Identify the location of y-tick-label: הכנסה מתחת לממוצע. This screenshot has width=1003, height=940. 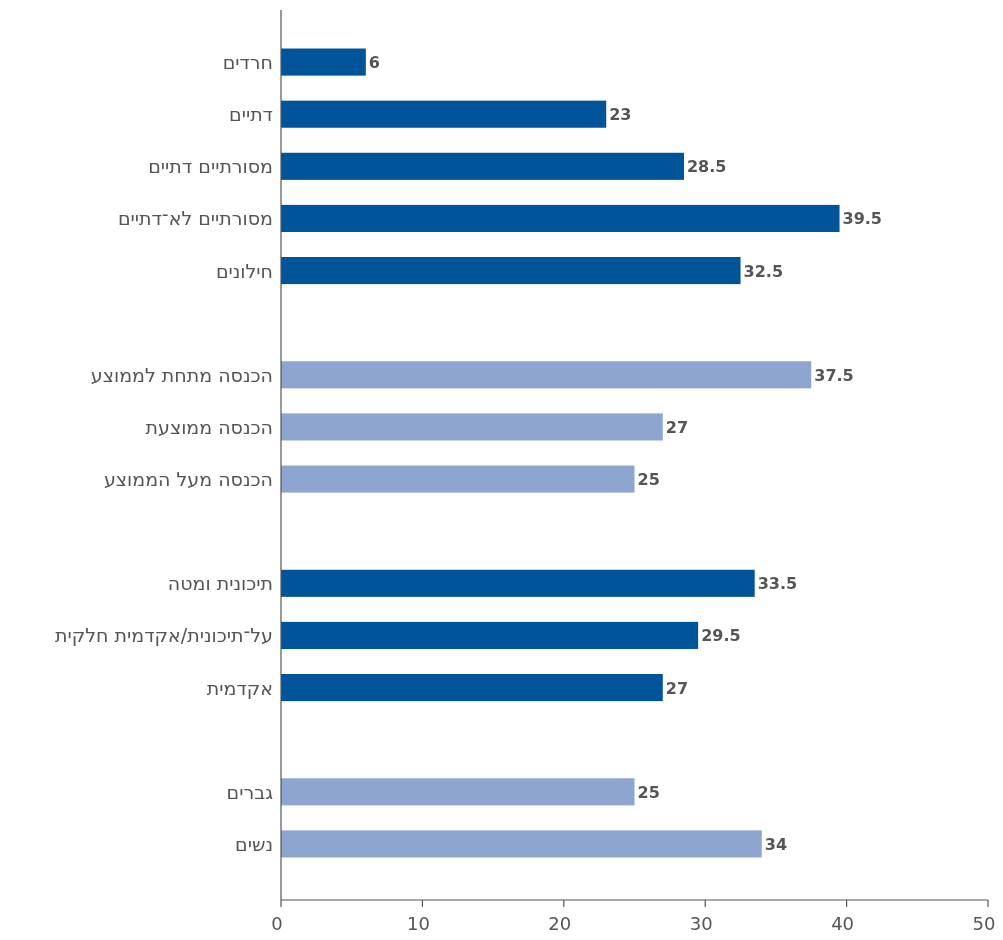
(181, 374).